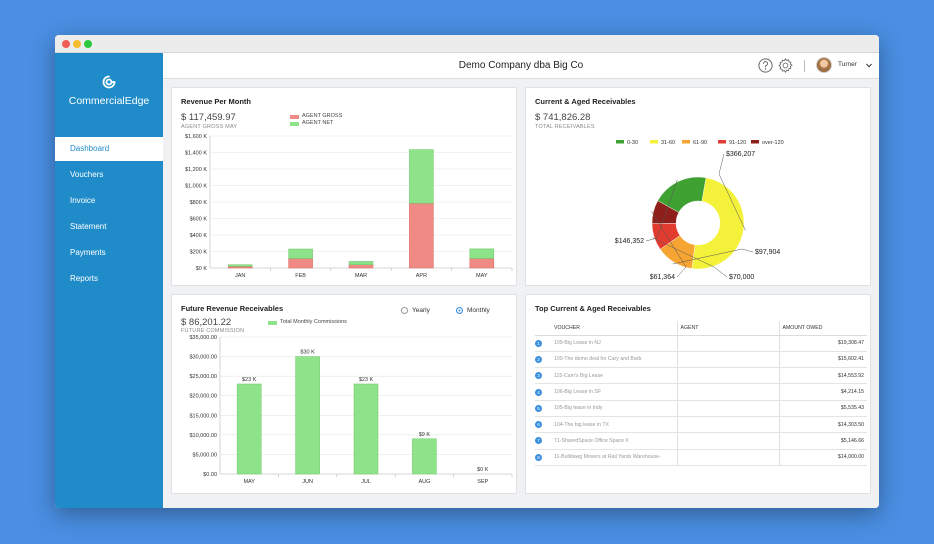  I want to click on sidebar-item-reports: Reports, so click(84, 278).